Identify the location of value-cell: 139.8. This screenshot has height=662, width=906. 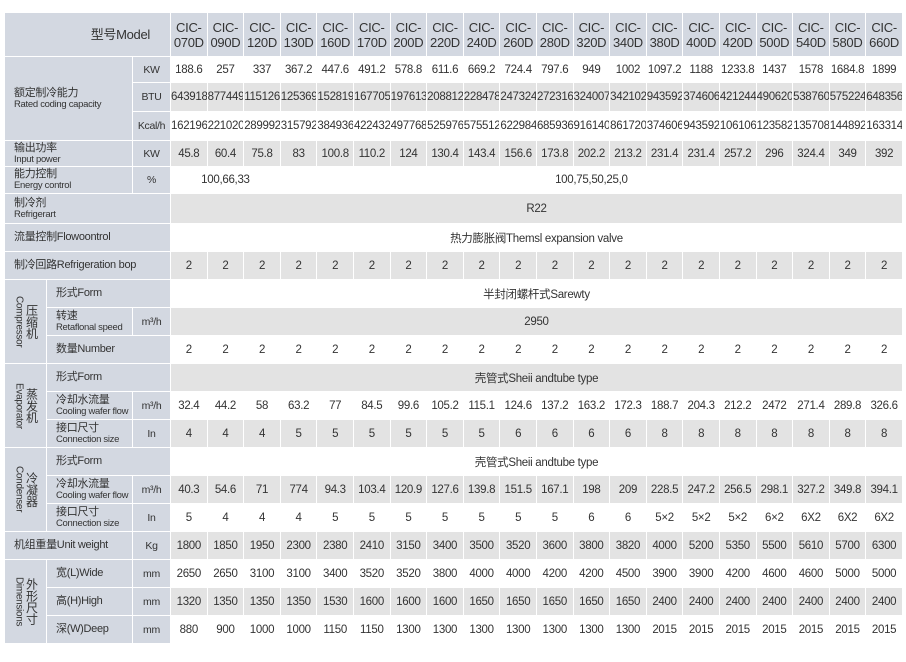
(481, 489).